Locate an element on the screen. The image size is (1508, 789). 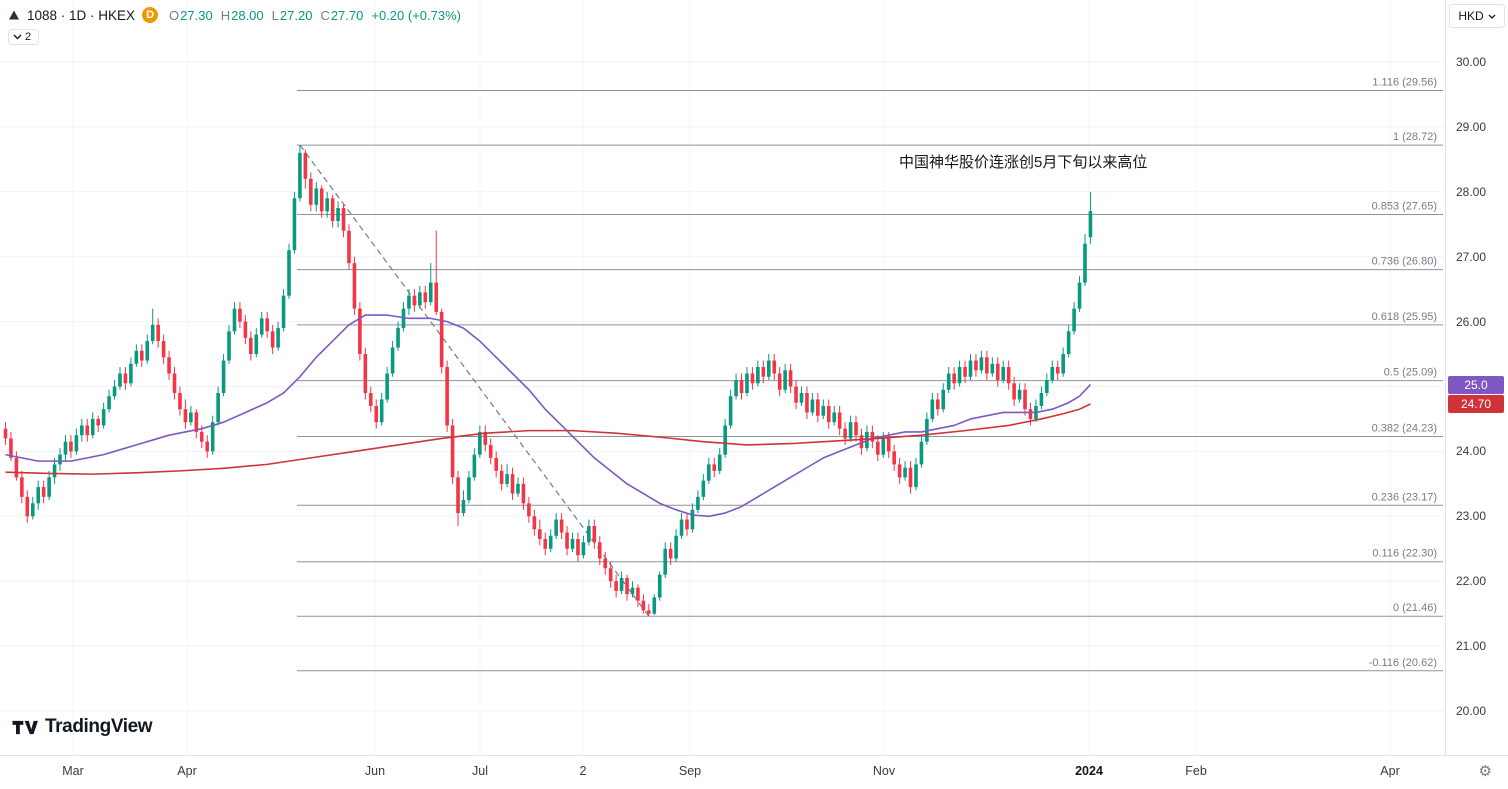
chart-annotation-text: 中国神华股价连涨创5月下旬以来高位 is located at coordinates (1023, 162).